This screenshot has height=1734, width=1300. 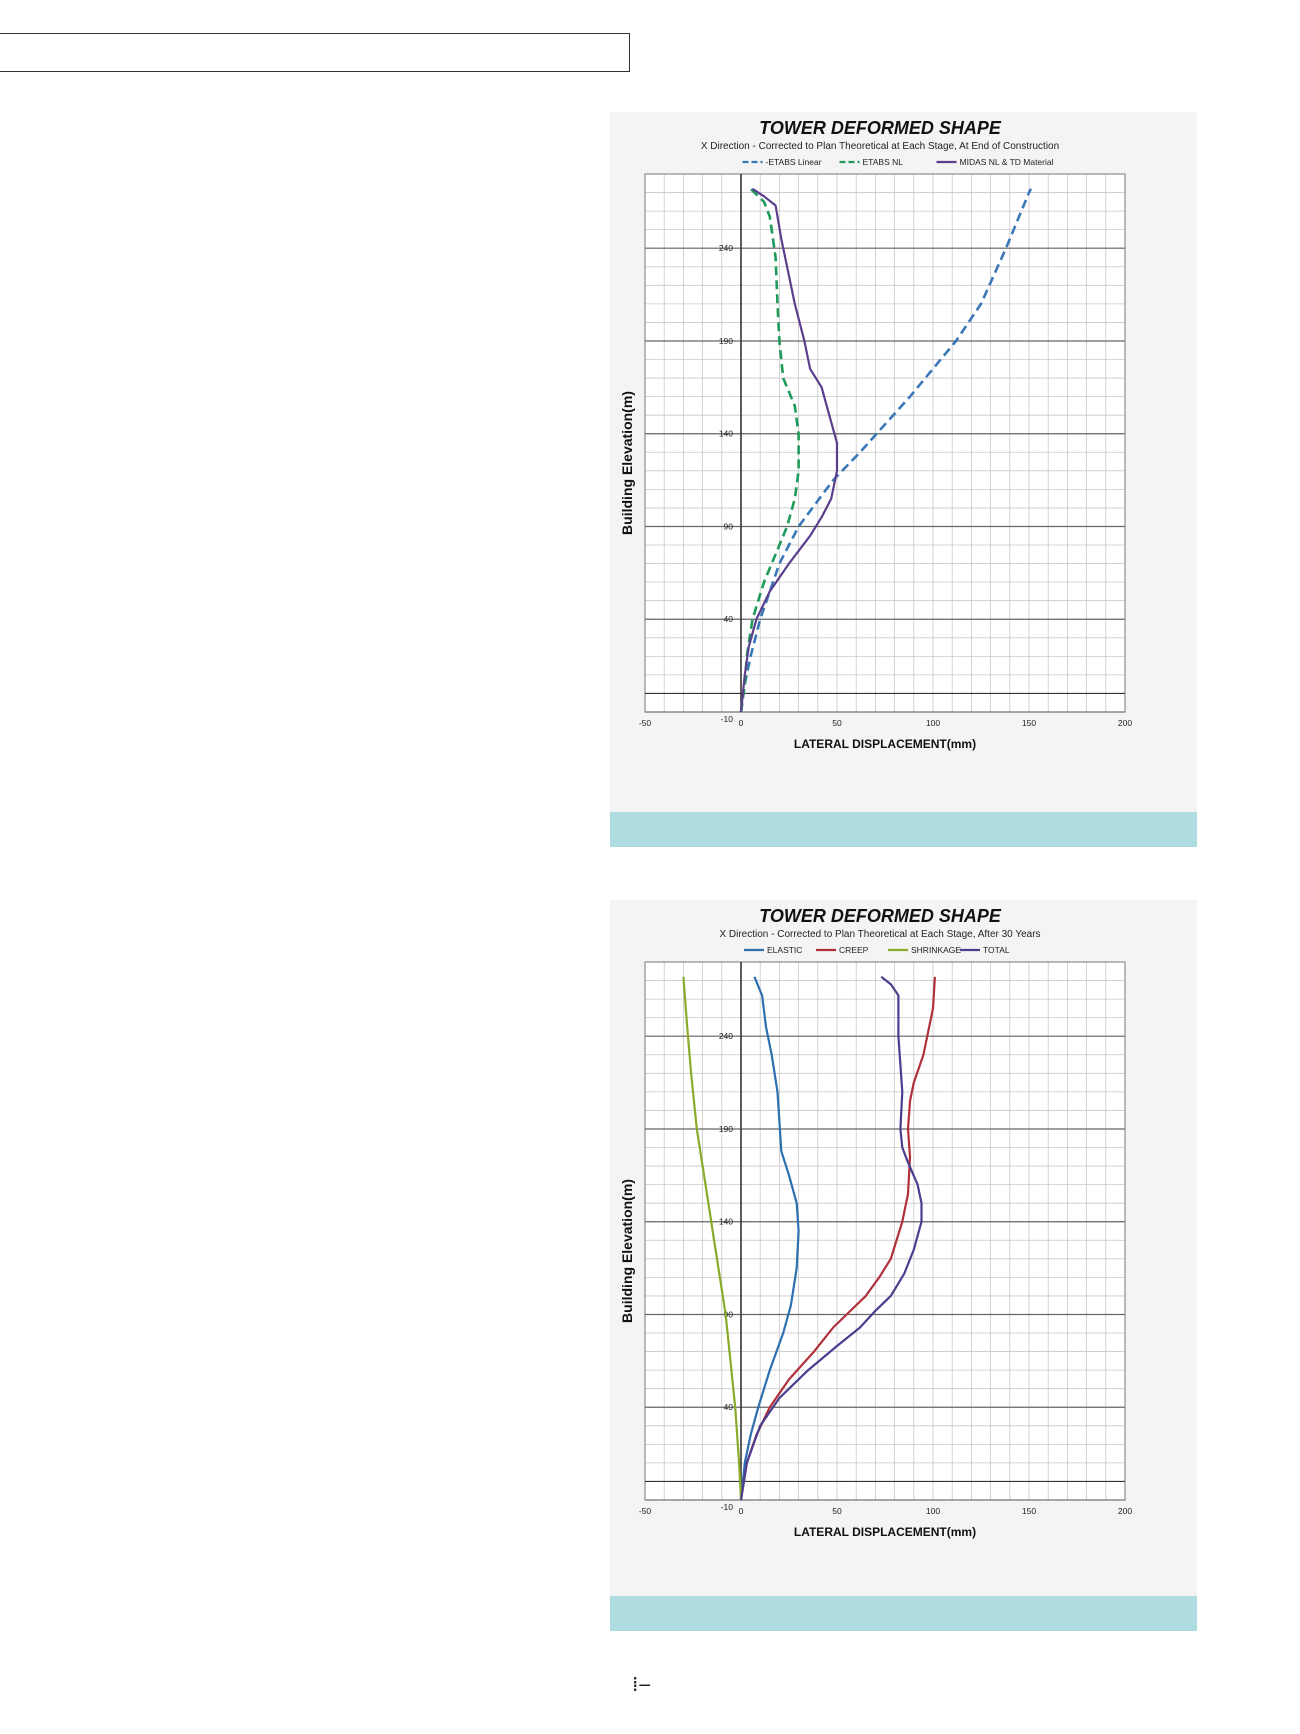 I want to click on c0-legend-label: MIDAS NL & TD Material, so click(x=1007, y=162).